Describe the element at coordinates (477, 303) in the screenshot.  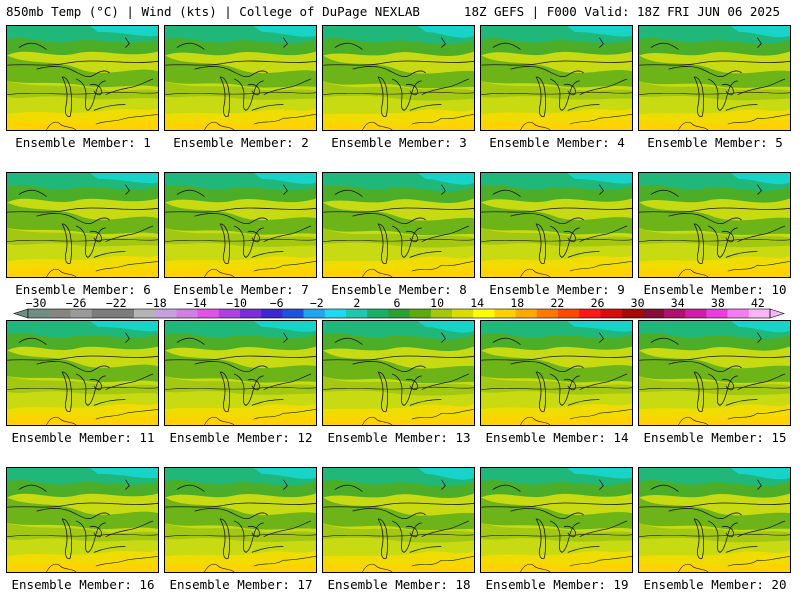
I see `colorbar-tick-label: 14` at that location.